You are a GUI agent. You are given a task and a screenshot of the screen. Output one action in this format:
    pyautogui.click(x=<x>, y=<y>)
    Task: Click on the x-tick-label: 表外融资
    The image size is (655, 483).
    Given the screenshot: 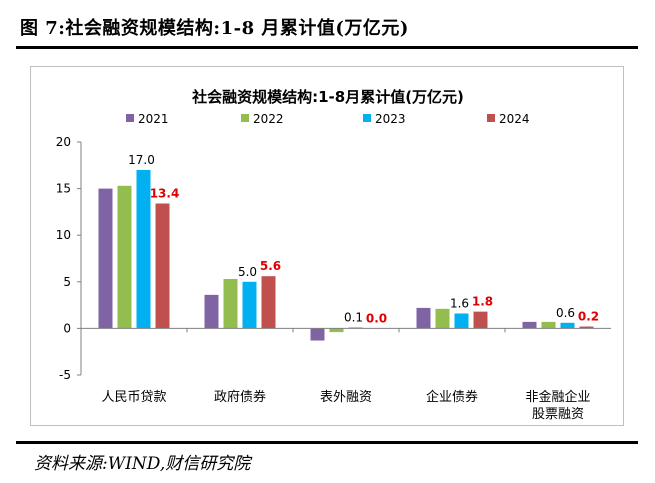 What is the action you would take?
    pyautogui.click(x=346, y=397)
    